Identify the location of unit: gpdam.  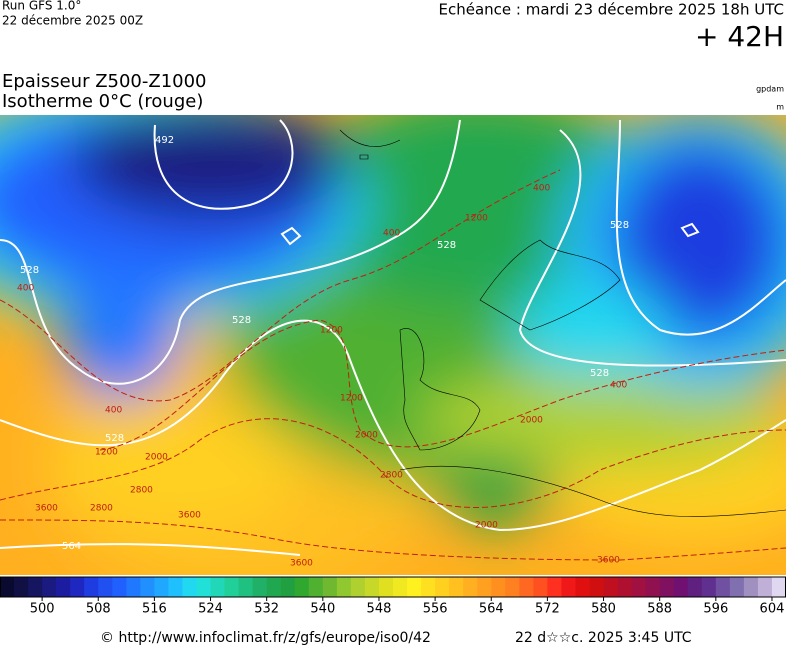
(770, 89).